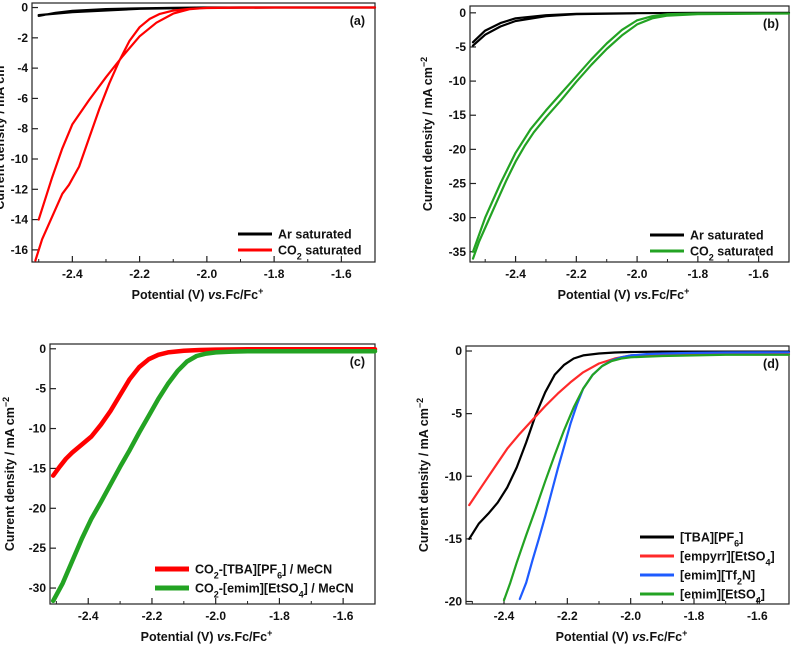 This screenshot has height=663, width=796. Describe the element at coordinates (22, 38) in the screenshot. I see `y-tick-label: -2` at that location.